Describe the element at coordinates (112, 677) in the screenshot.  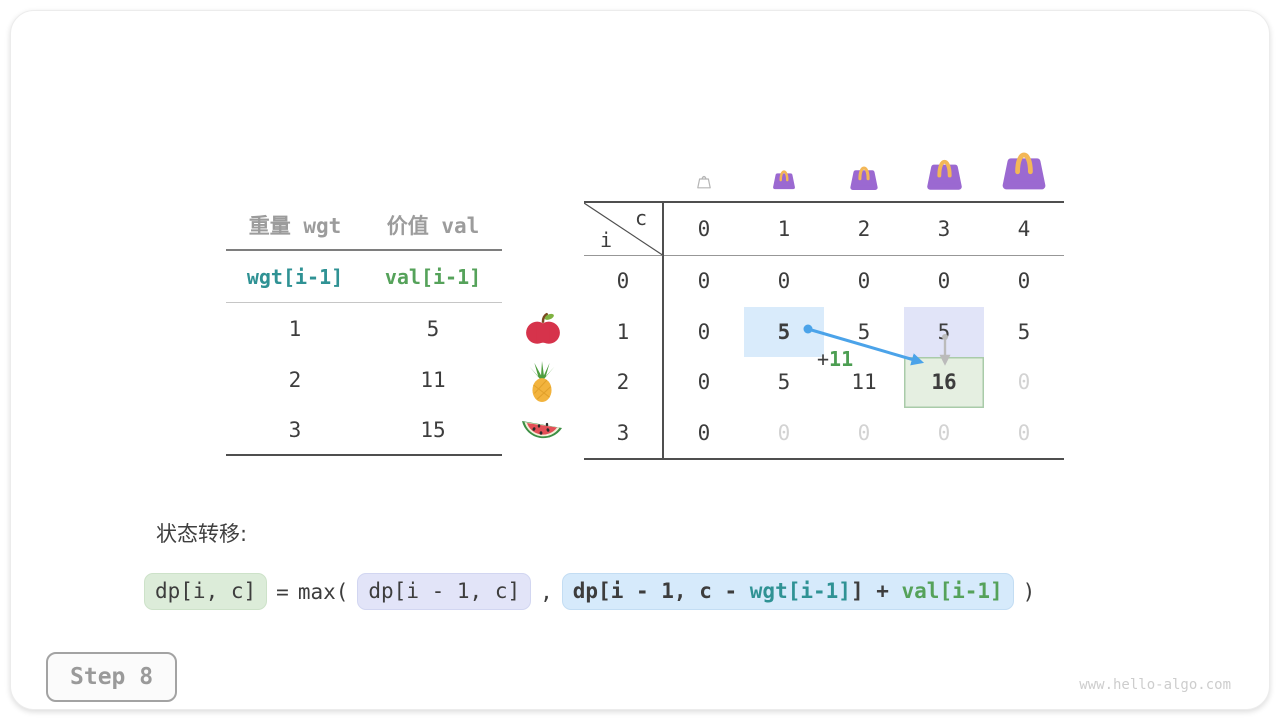
I see `step-badge: Step 8` at that location.